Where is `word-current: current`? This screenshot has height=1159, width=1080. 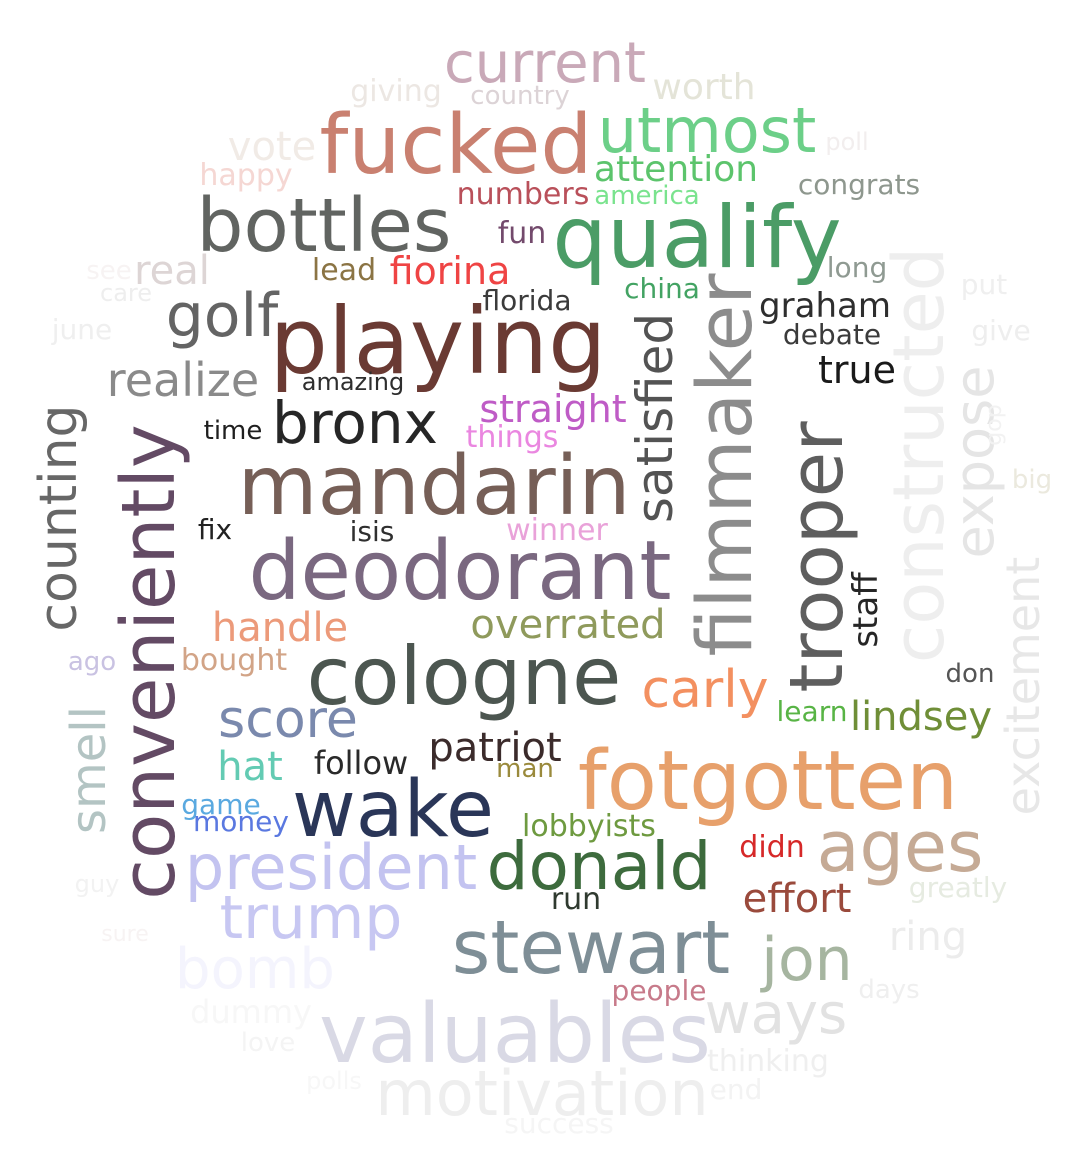
word-current: current is located at coordinates (545, 63).